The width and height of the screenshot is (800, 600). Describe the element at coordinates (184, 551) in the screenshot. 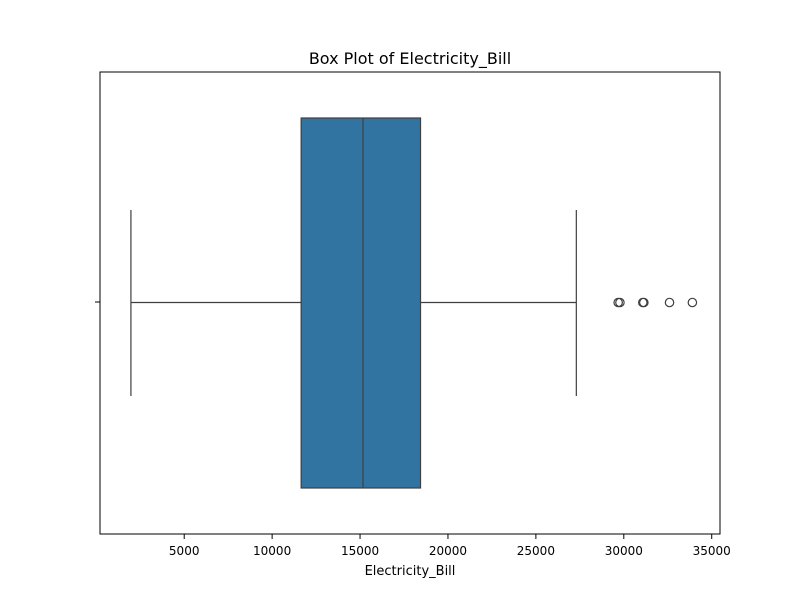

I see `x-tick-label: 5000` at that location.